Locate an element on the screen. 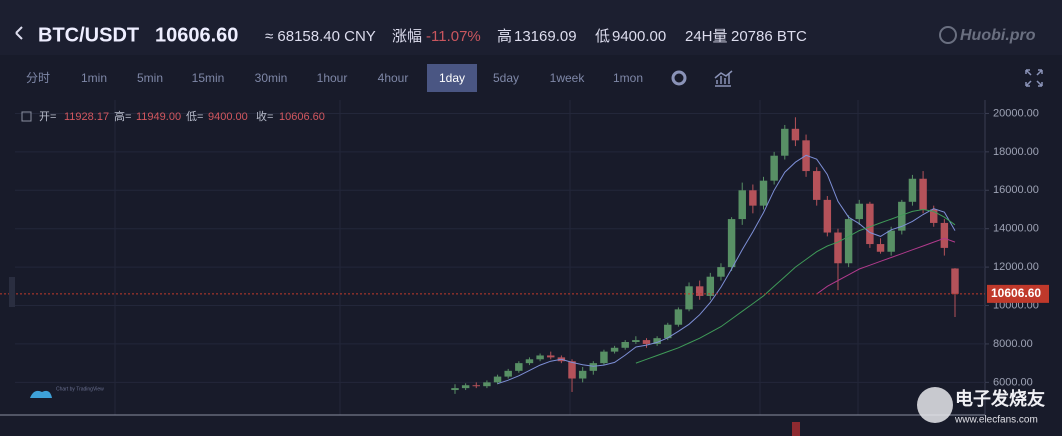  watermark-logo is located at coordinates (935, 405).